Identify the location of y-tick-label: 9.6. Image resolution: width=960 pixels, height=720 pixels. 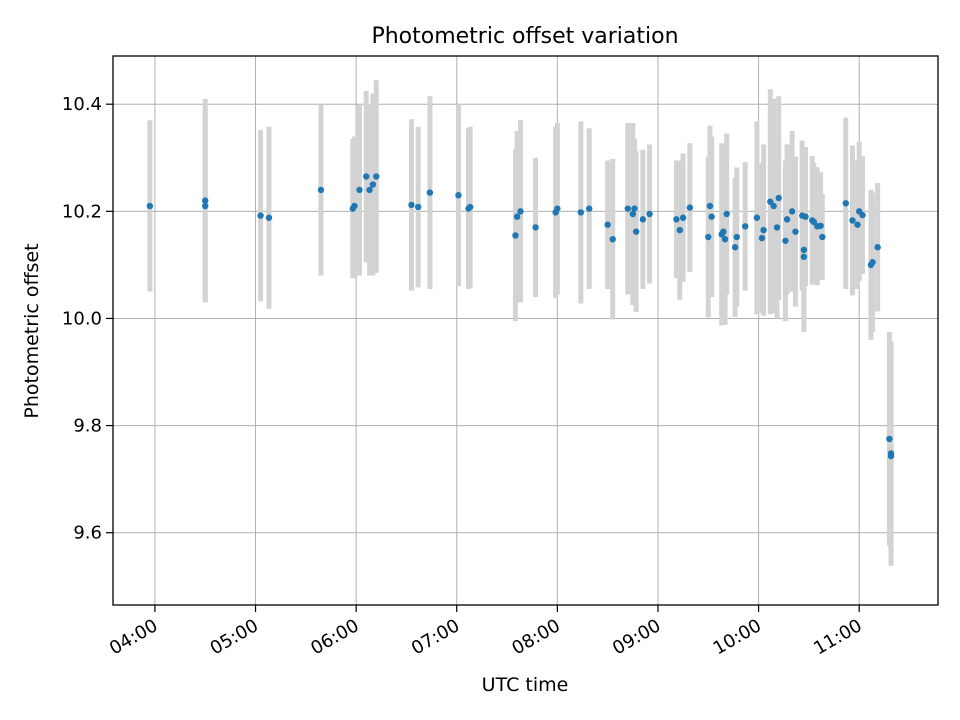
(87, 533).